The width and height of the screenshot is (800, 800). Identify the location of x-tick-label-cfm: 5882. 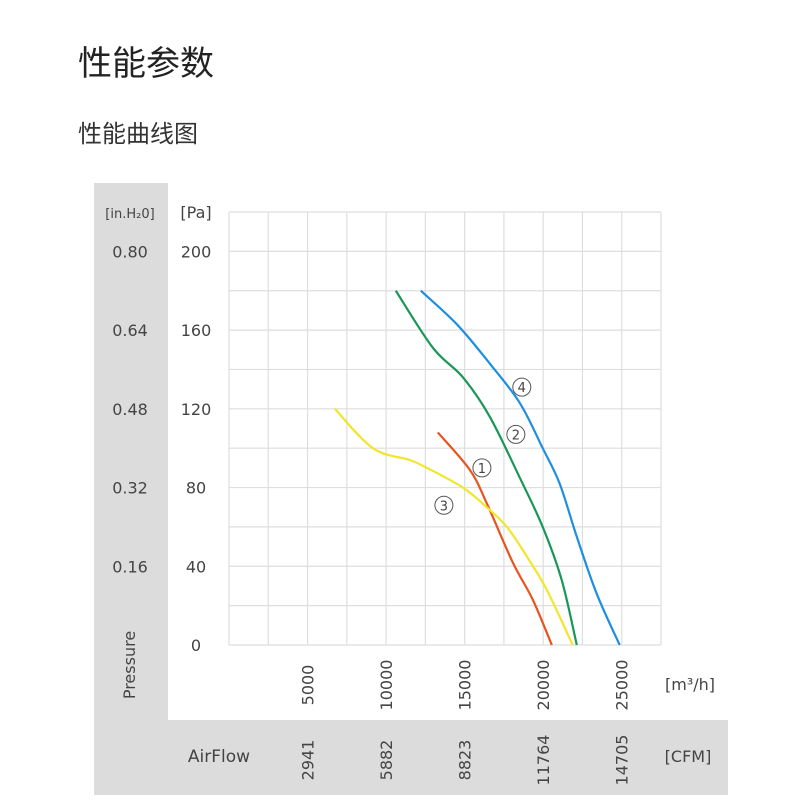
(386, 760).